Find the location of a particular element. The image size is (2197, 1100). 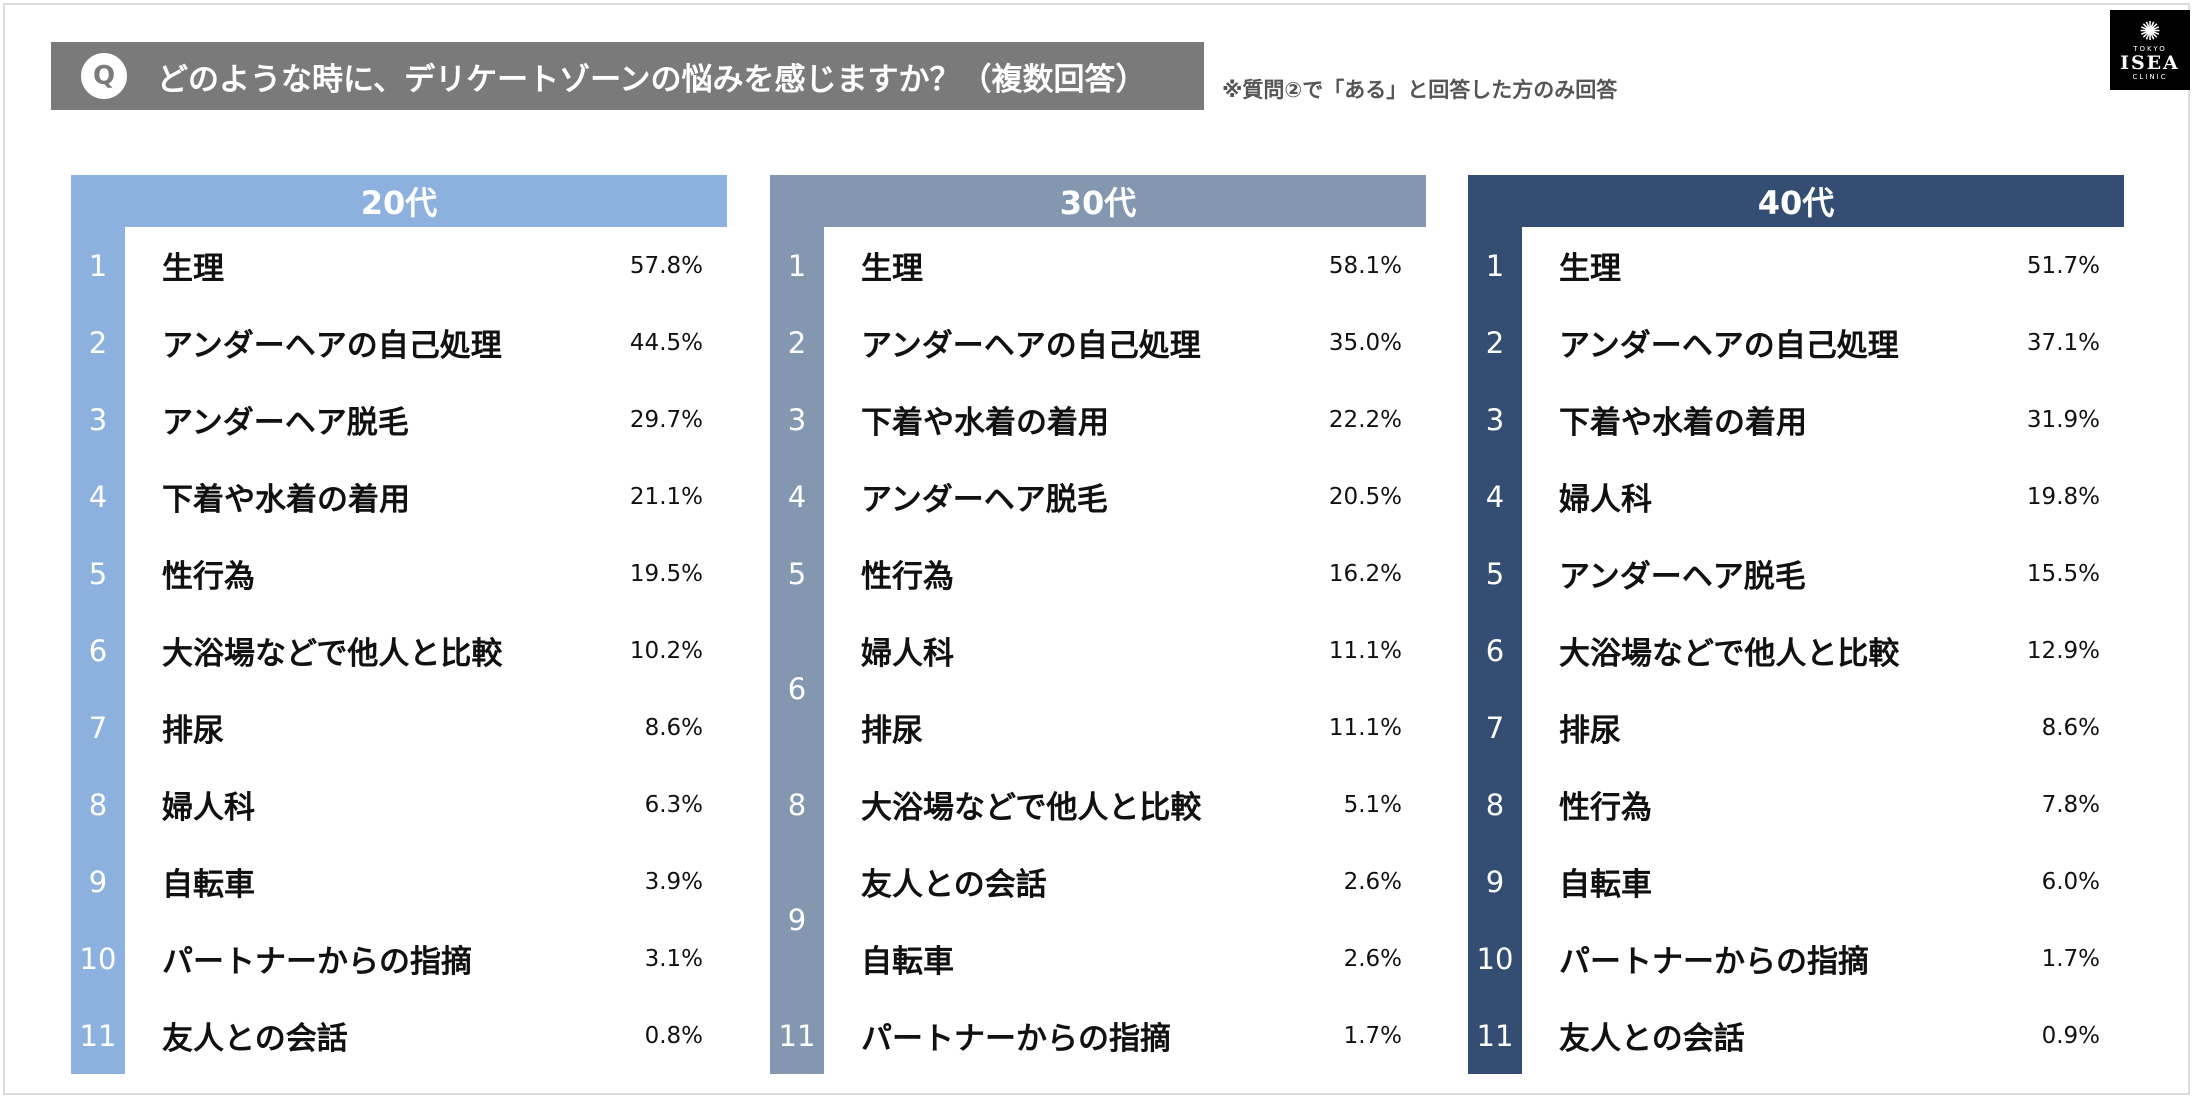

item-value: 15.5% is located at coordinates (2063, 573).